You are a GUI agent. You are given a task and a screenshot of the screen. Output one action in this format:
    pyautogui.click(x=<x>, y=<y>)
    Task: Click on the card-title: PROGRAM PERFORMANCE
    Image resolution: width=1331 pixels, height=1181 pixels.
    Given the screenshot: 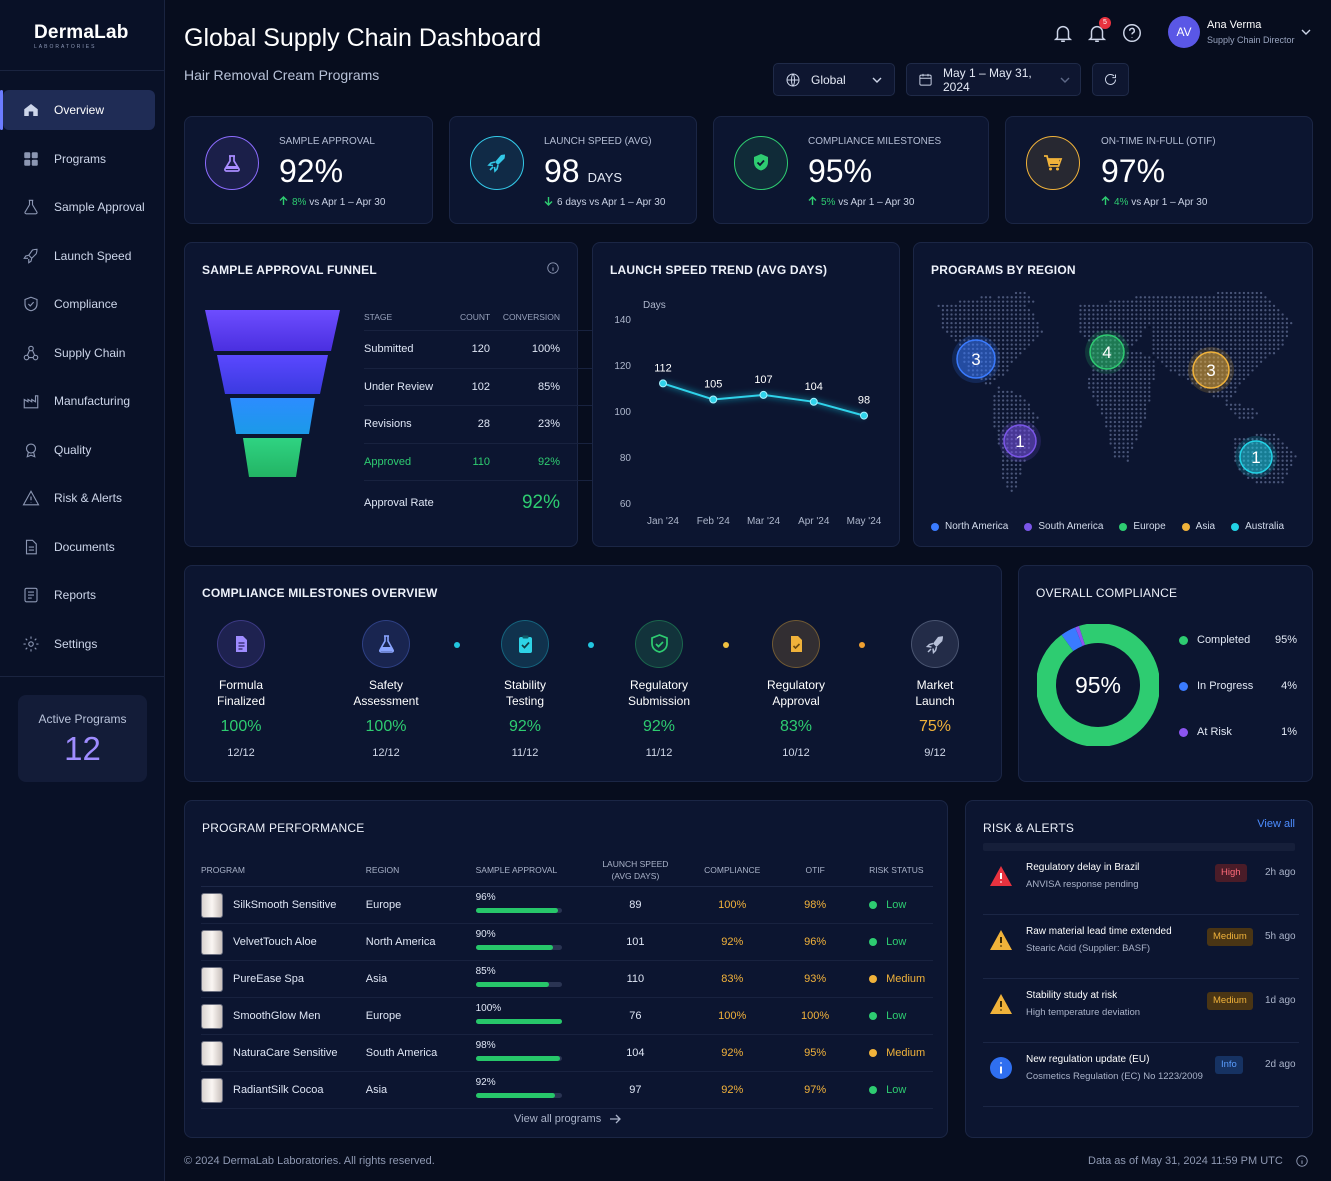 What is the action you would take?
    pyautogui.click(x=283, y=828)
    